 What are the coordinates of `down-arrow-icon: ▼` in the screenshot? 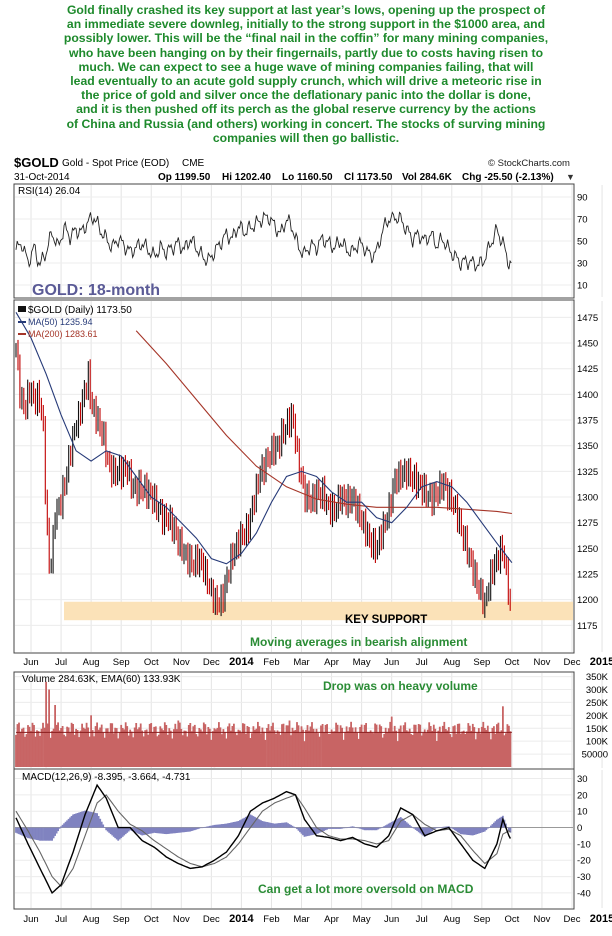 It's located at (570, 177).